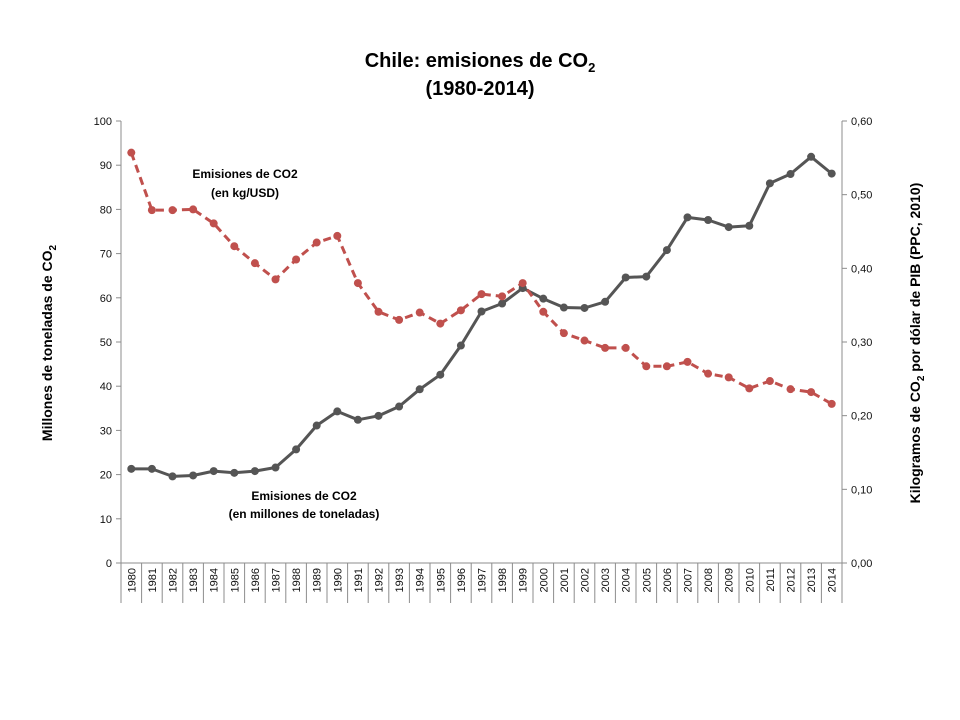 The height and width of the screenshot is (720, 960). I want to click on y-left-tick-label: 100, so click(103, 122).